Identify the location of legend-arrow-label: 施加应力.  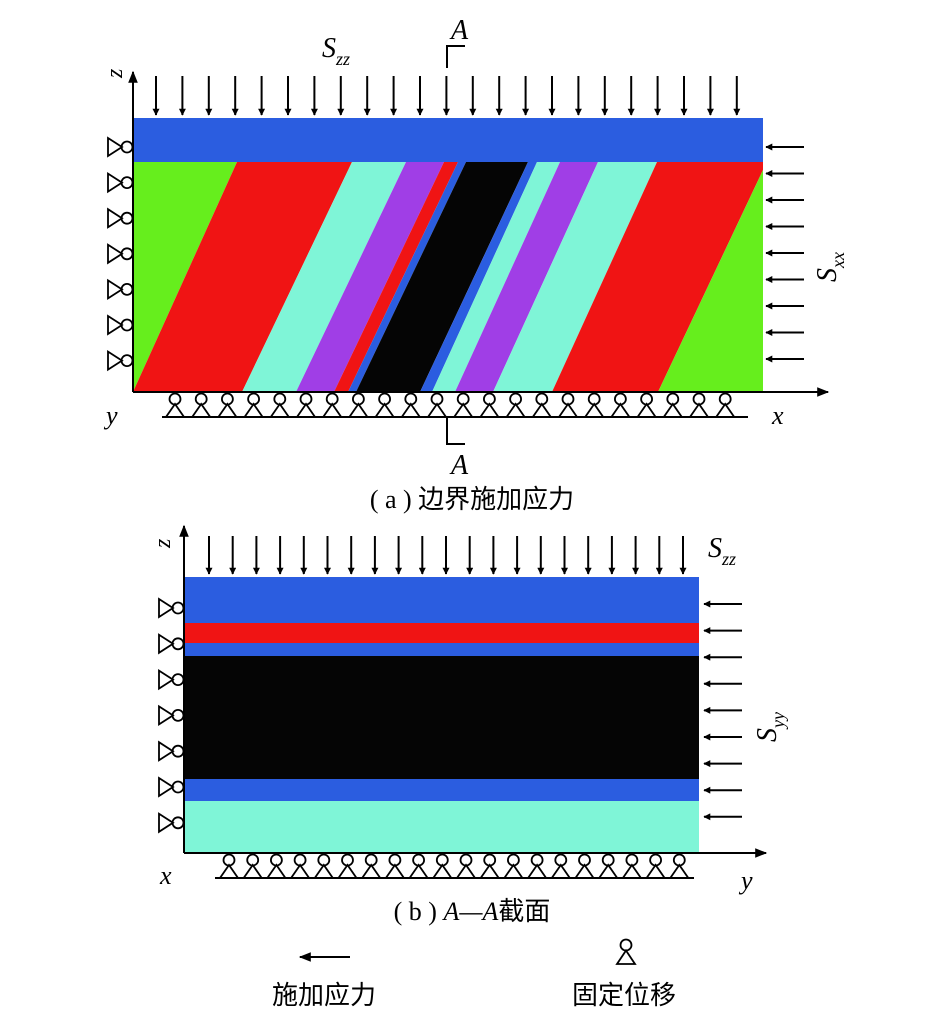
(324, 995).